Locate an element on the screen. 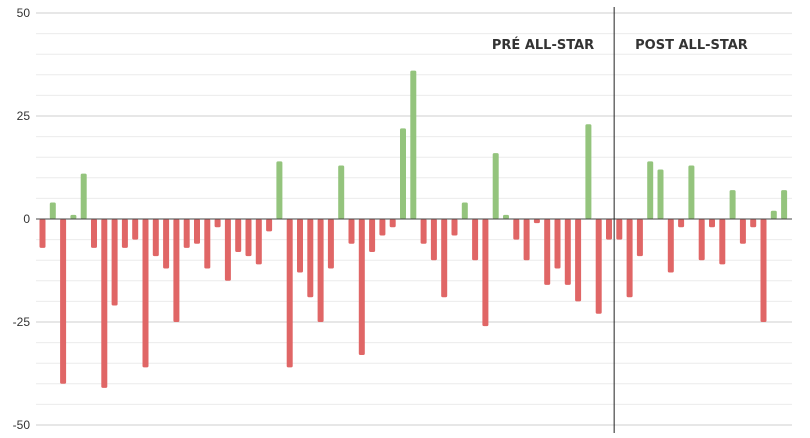  y-tick-label: 25 is located at coordinates (24, 116).